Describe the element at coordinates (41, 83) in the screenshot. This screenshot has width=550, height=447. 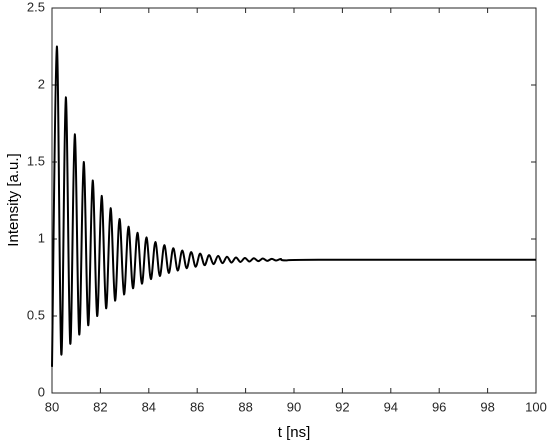
I see `y-tick-label: 2` at that location.